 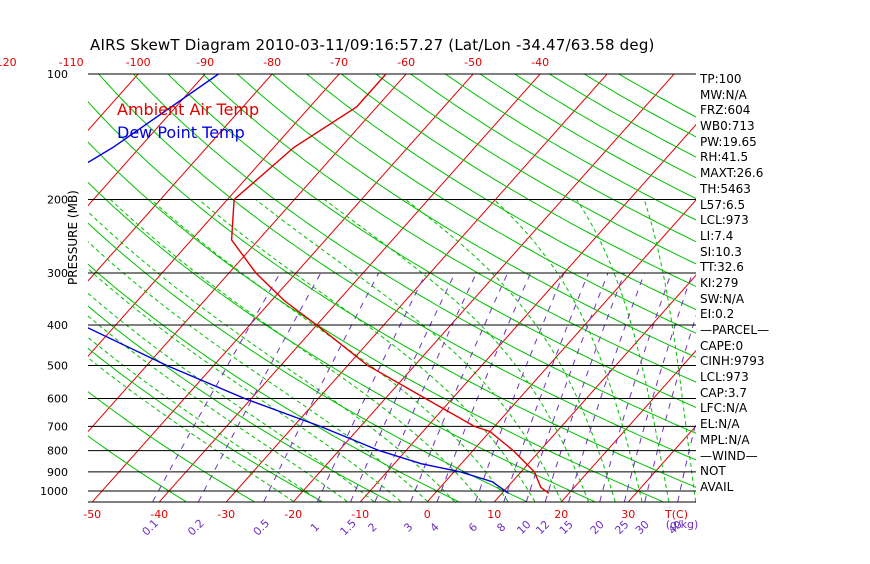 I want to click on mixing-ratio-label: 1, so click(x=315, y=527).